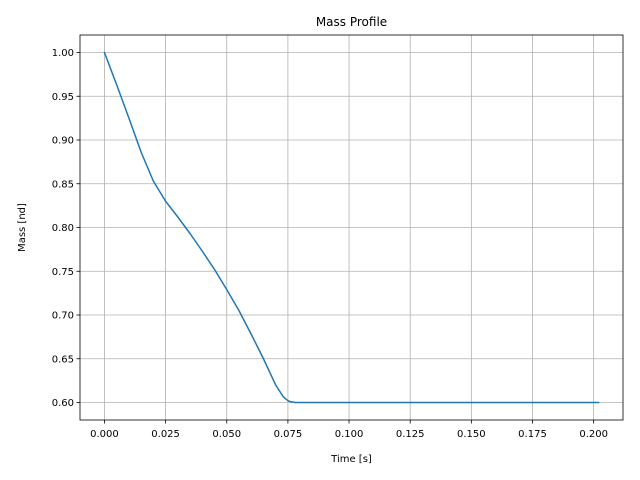 This screenshot has height=480, width=640. What do you see at coordinates (63, 403) in the screenshot?
I see `y-tick-label: 0.60` at bounding box center [63, 403].